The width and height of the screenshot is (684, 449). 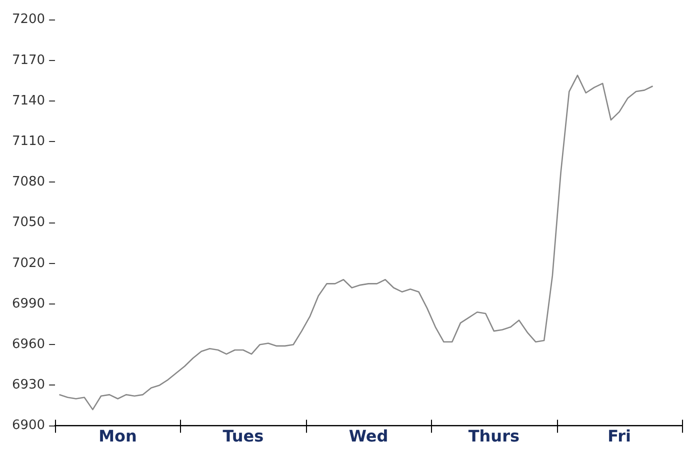 I want to click on x-tick-label: Thurs, so click(x=494, y=436).